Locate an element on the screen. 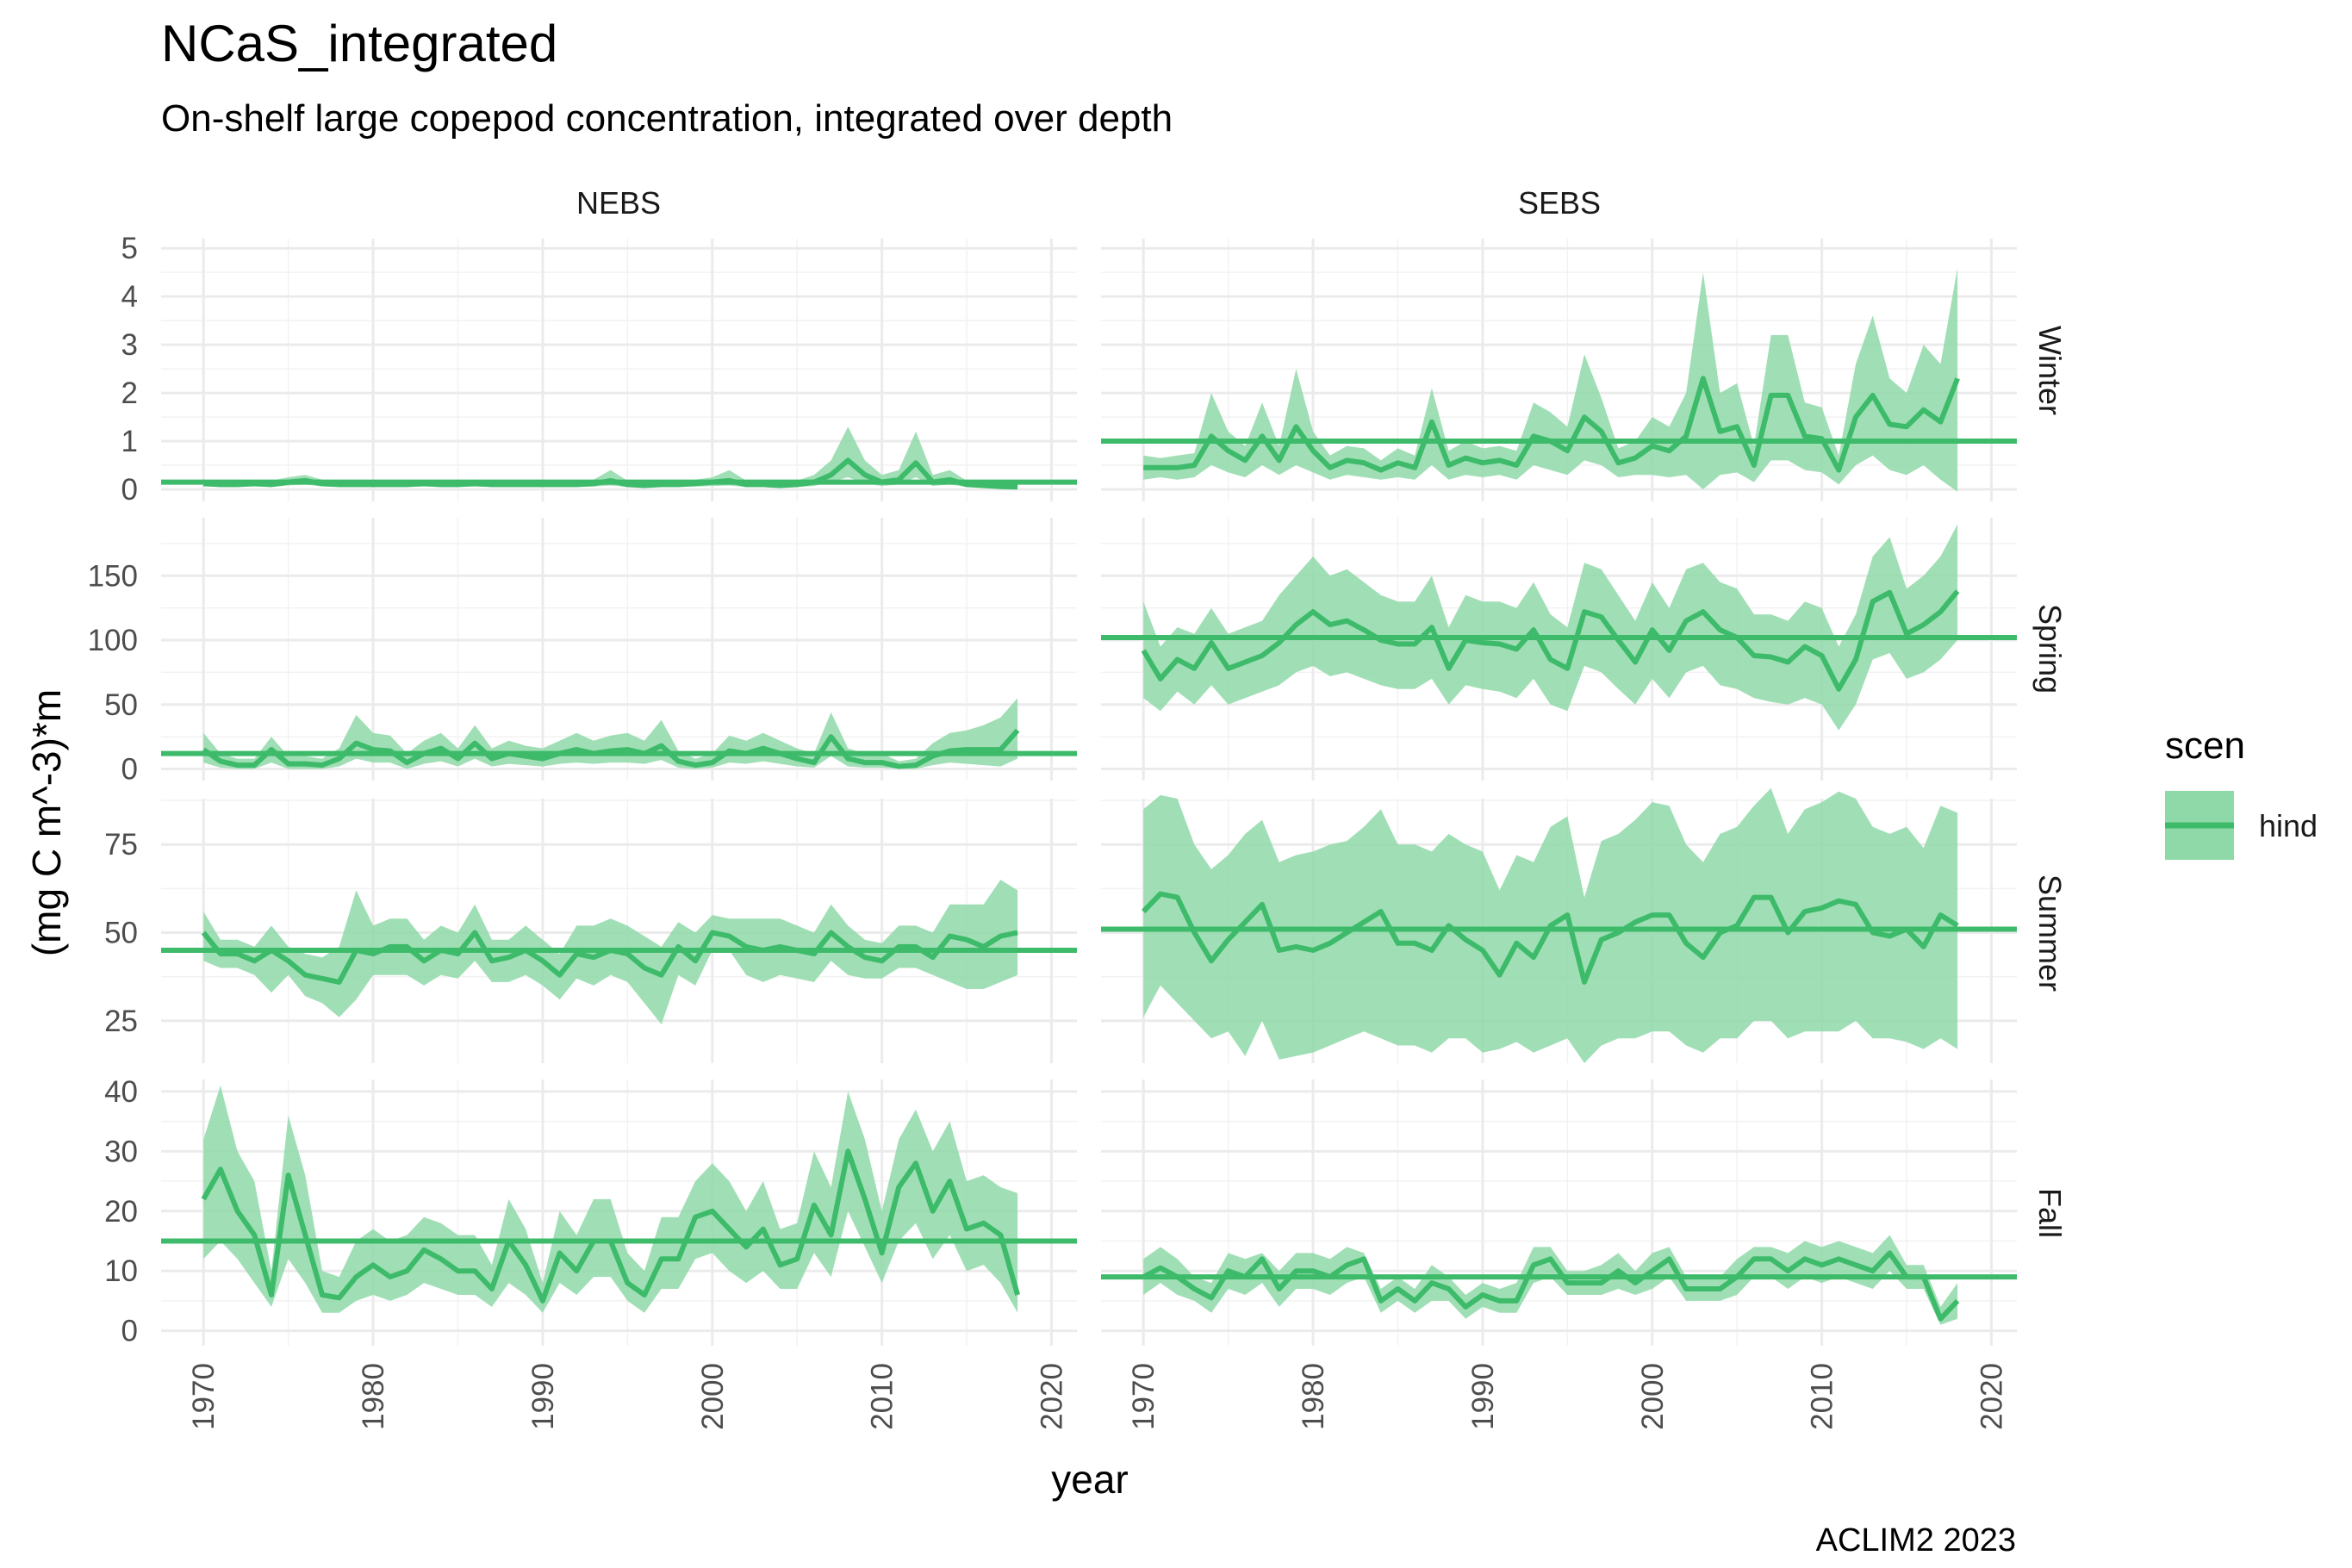 The height and width of the screenshot is (1568, 2352). range-band-sebs-spring is located at coordinates (1551, 628).